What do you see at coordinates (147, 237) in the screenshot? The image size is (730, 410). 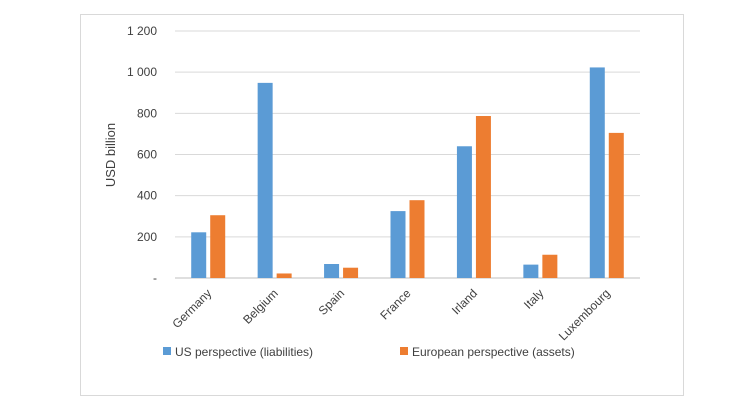 I see `y-tick-label: 200` at bounding box center [147, 237].